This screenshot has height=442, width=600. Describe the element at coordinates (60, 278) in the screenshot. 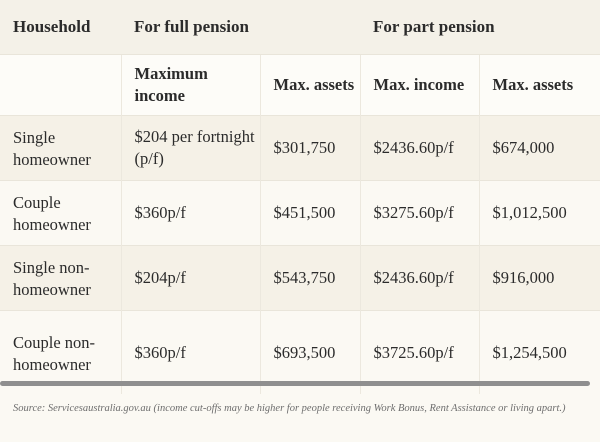

I see `household-cell: Single non-homeowner` at that location.